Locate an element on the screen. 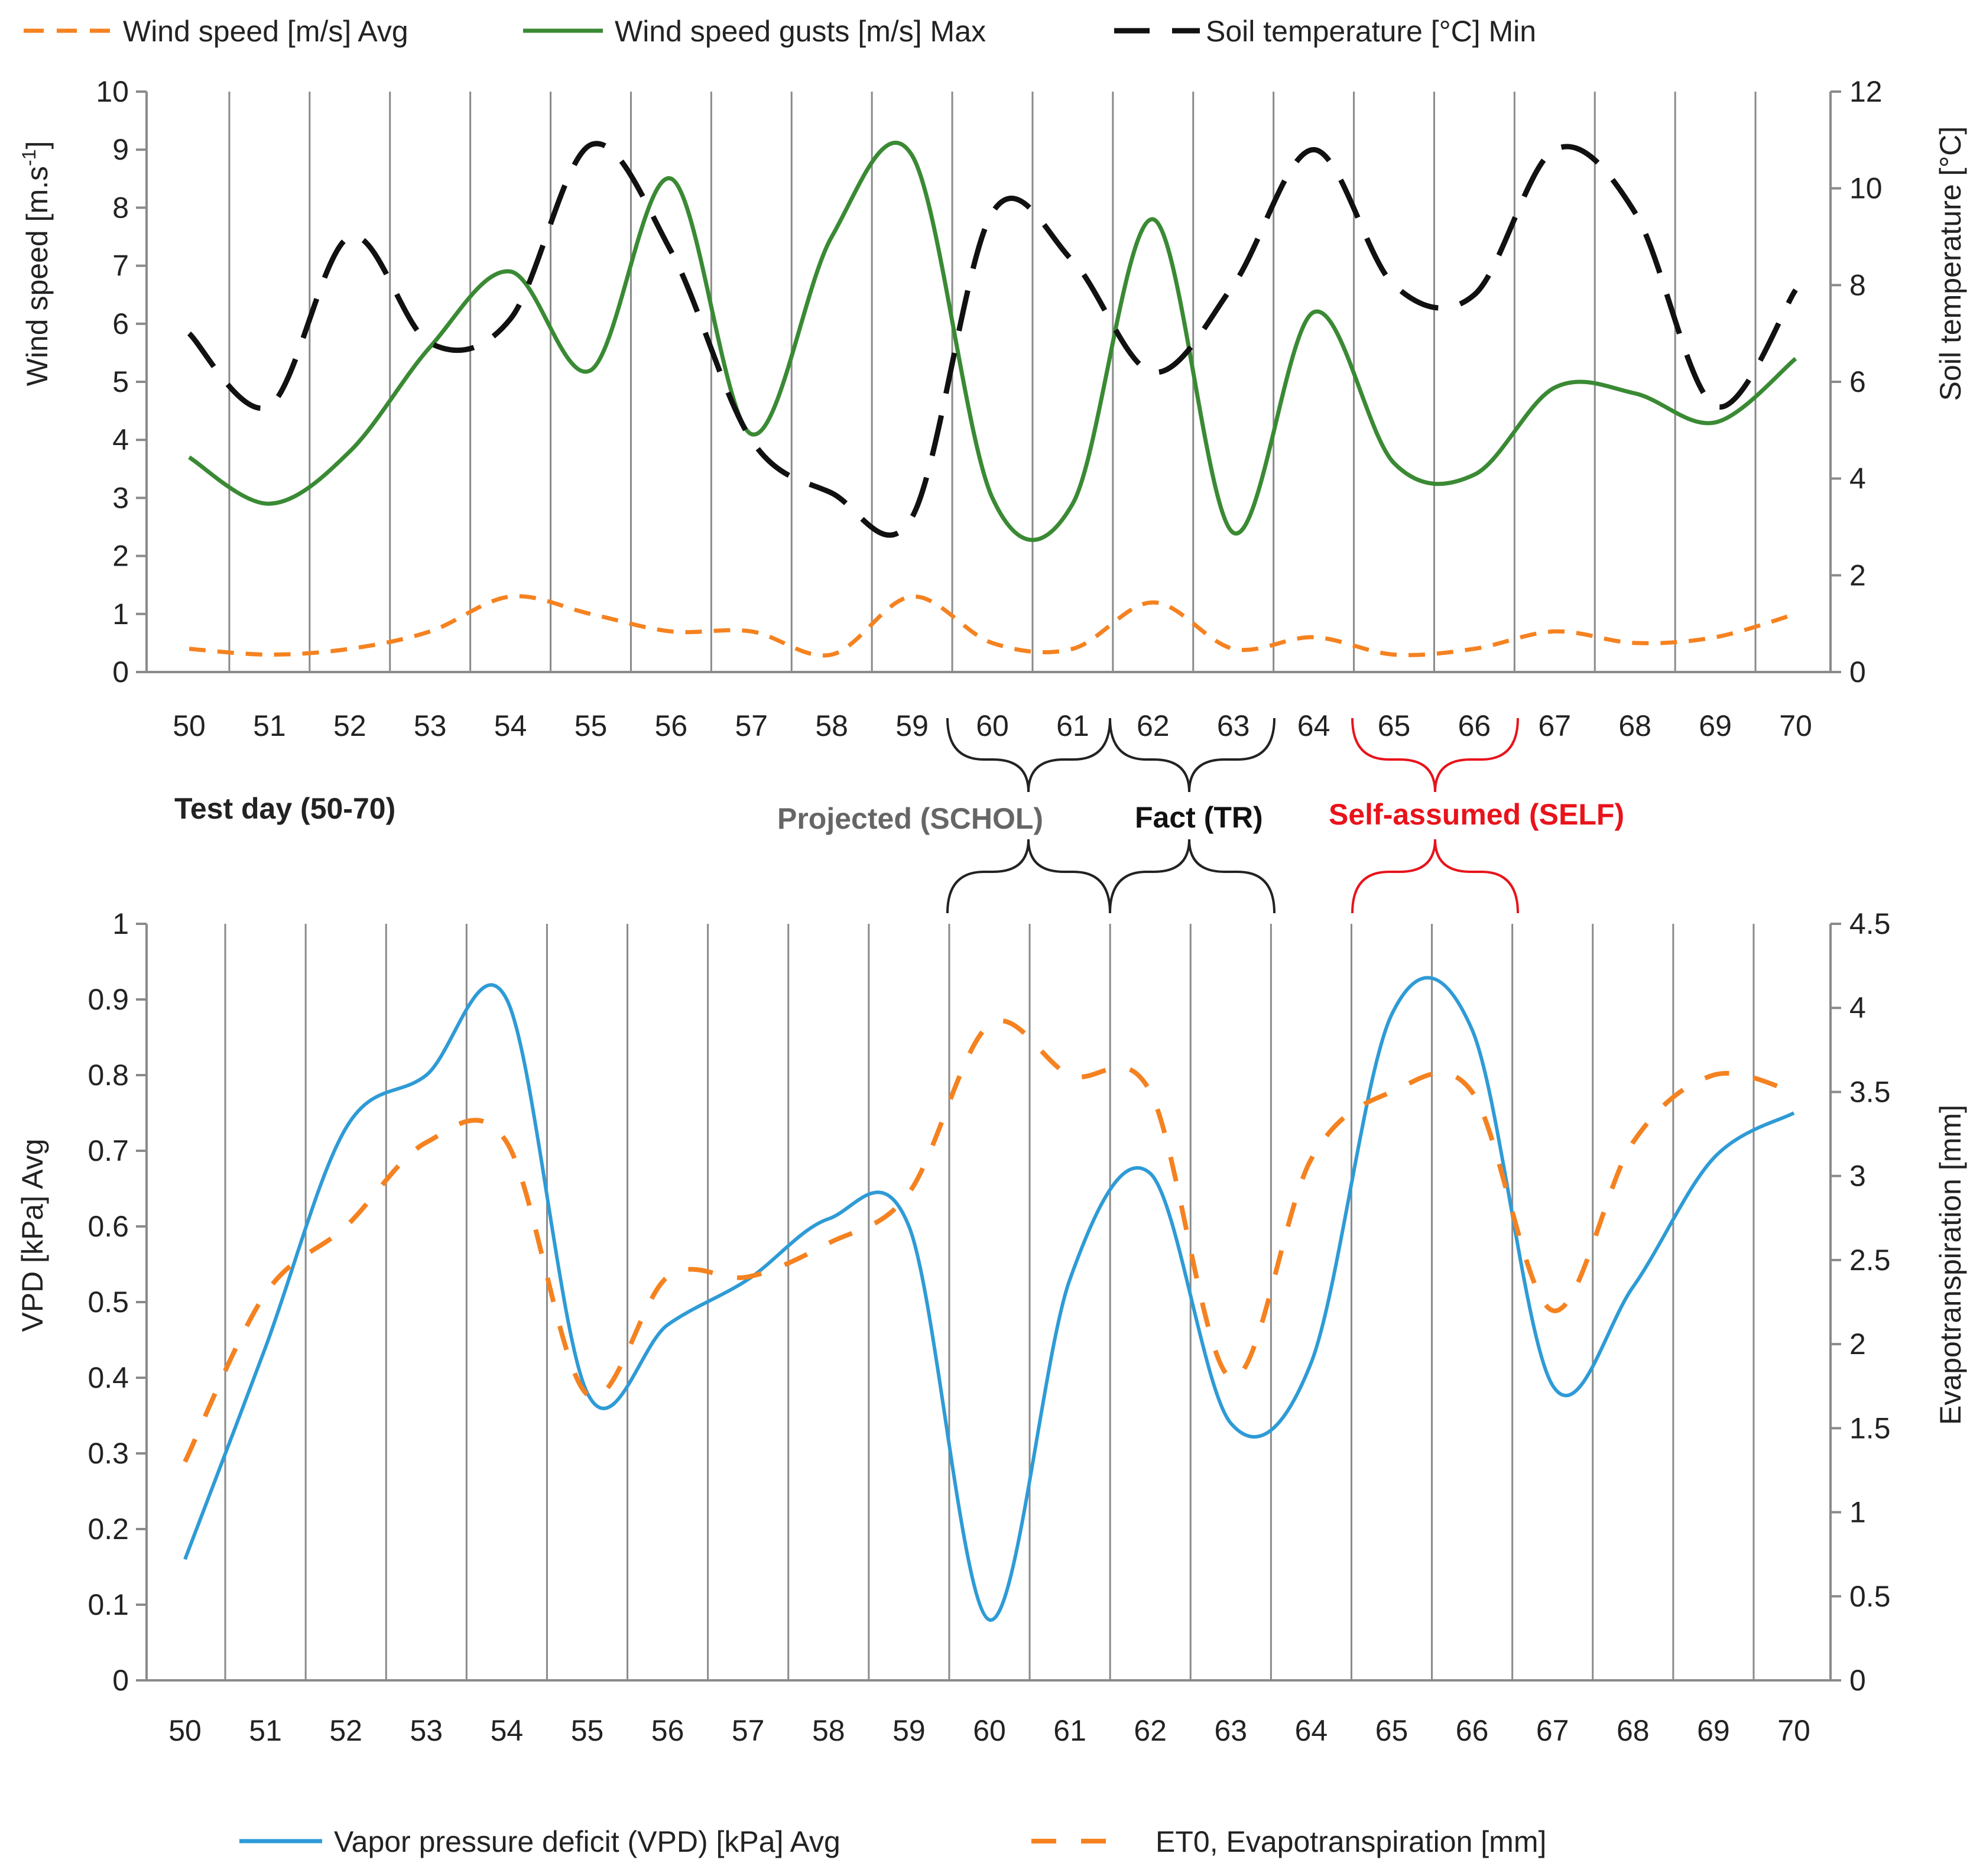 Image resolution: width=1983 pixels, height=1876 pixels. legend-item-wind-speed-avg: Wind speed [m/s] Avg is located at coordinates (216, 31).